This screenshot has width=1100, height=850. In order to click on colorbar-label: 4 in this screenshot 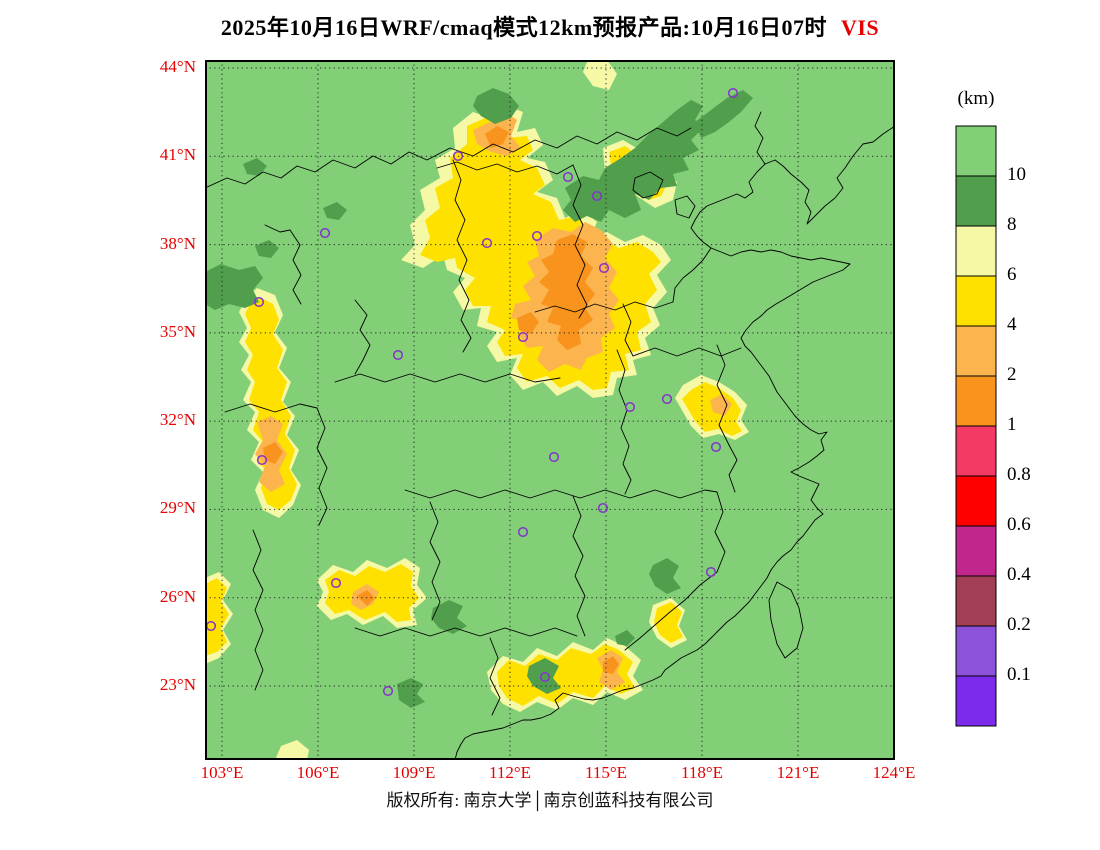, I will do `click(1012, 324)`.